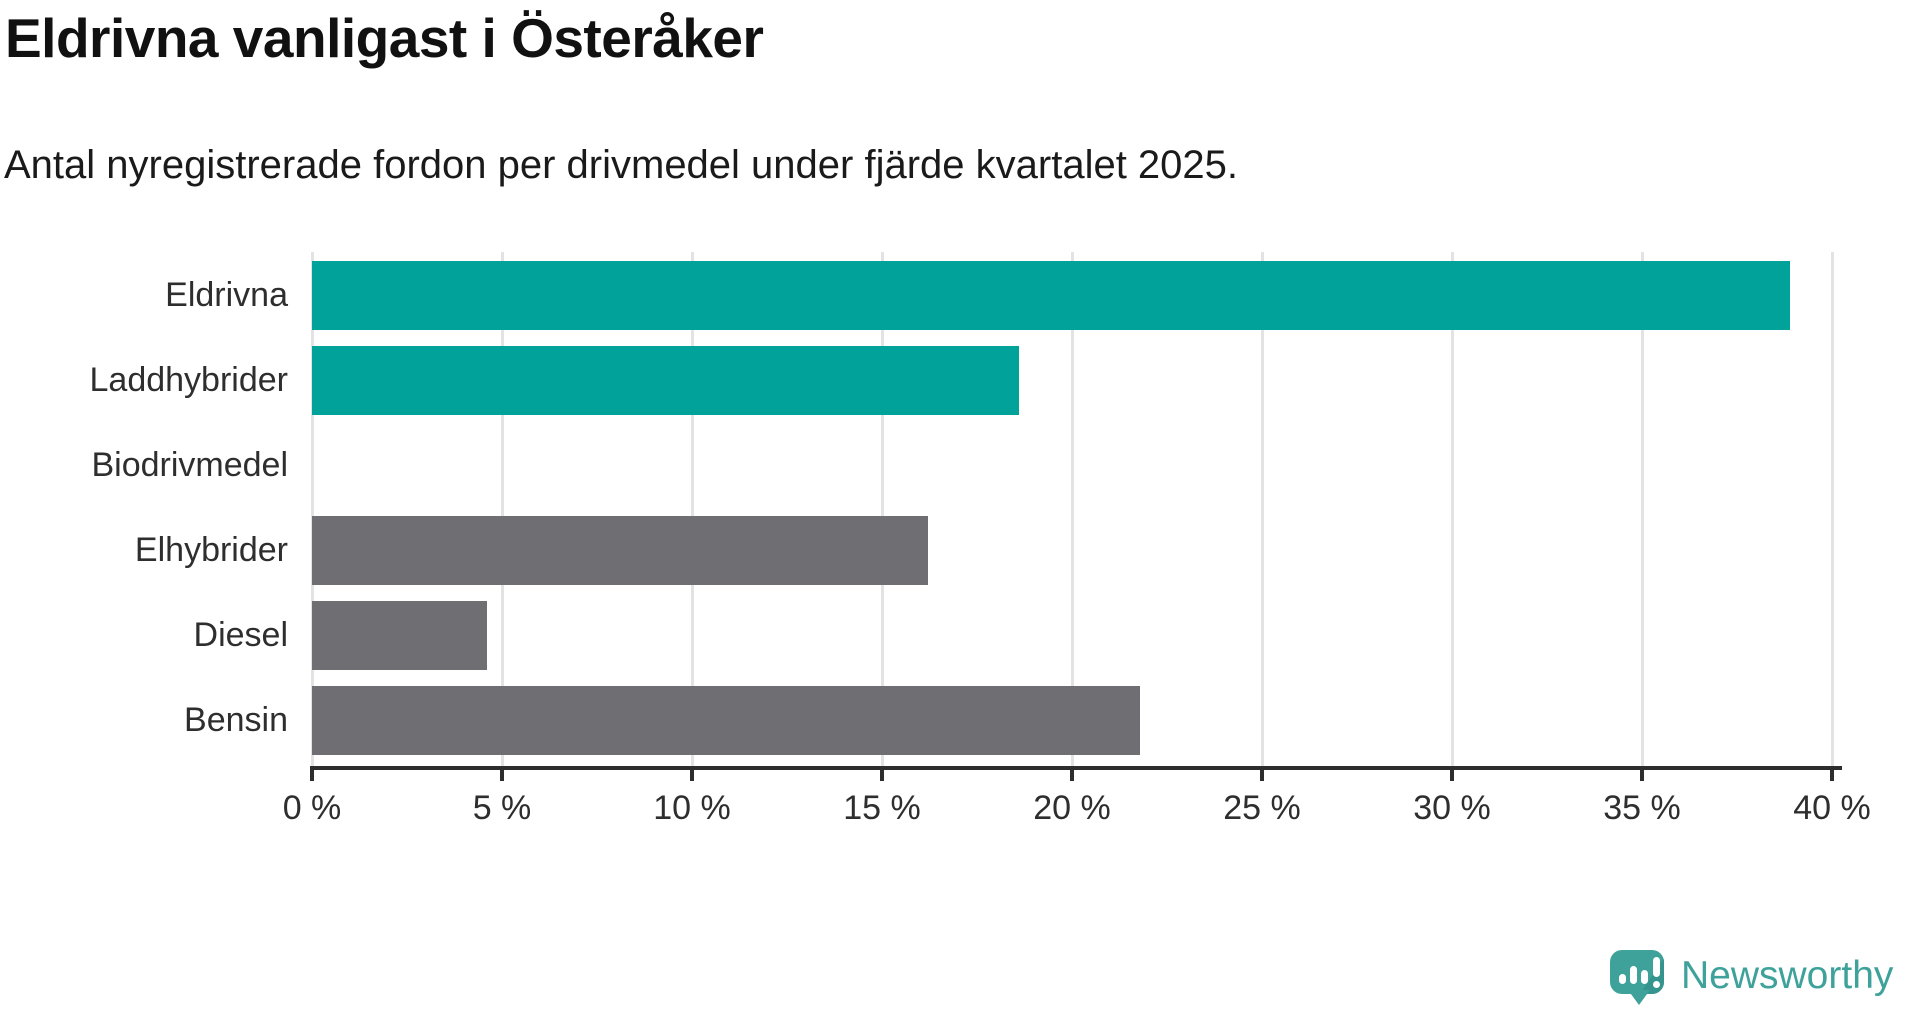  What do you see at coordinates (665, 380) in the screenshot?
I see `bar-laddhybrider` at bounding box center [665, 380].